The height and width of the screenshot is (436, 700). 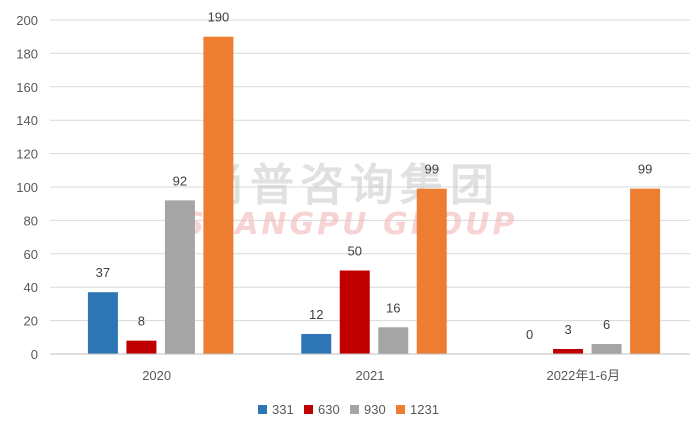 What do you see at coordinates (583, 375) in the screenshot?
I see `x-category-label: 2022年1-6月` at bounding box center [583, 375].